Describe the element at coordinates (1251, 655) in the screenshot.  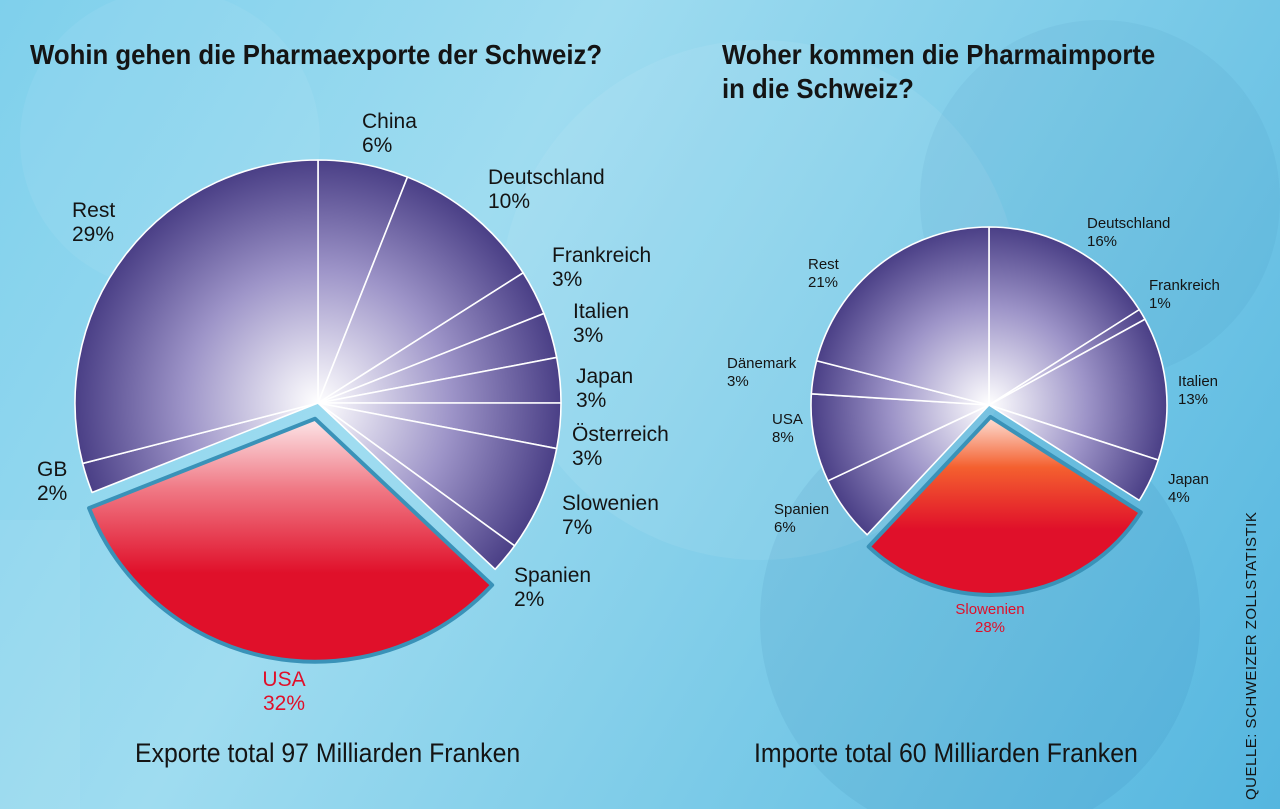
I see `source-note: QUELLE: SCHWEIZER ZOLLSTATISTIK` at that location.